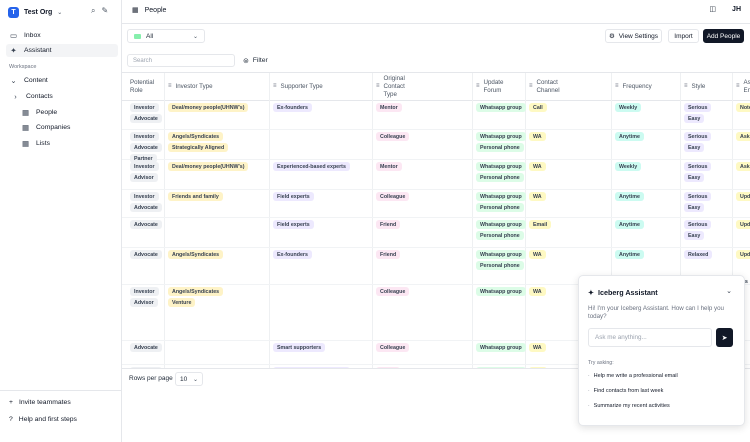 This screenshot has width=750, height=442. Describe the element at coordinates (146, 202) in the screenshot. I see `cell-role: Investor Advocate` at that location.